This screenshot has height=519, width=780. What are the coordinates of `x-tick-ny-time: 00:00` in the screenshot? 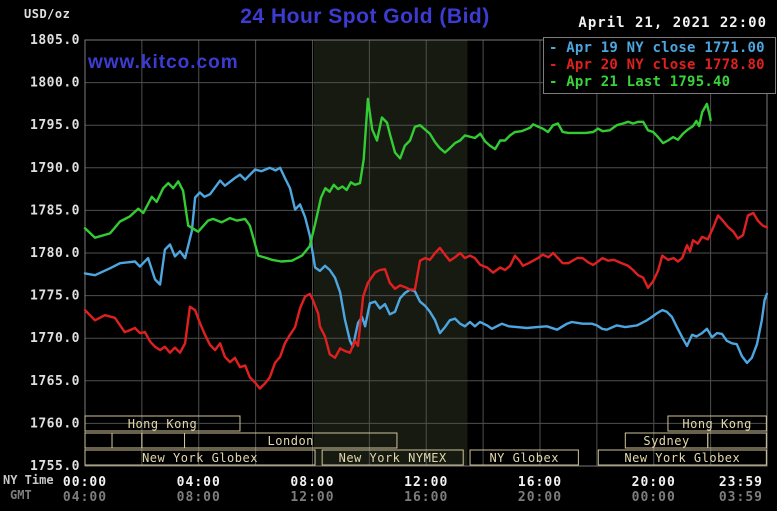 It's located at (85, 482).